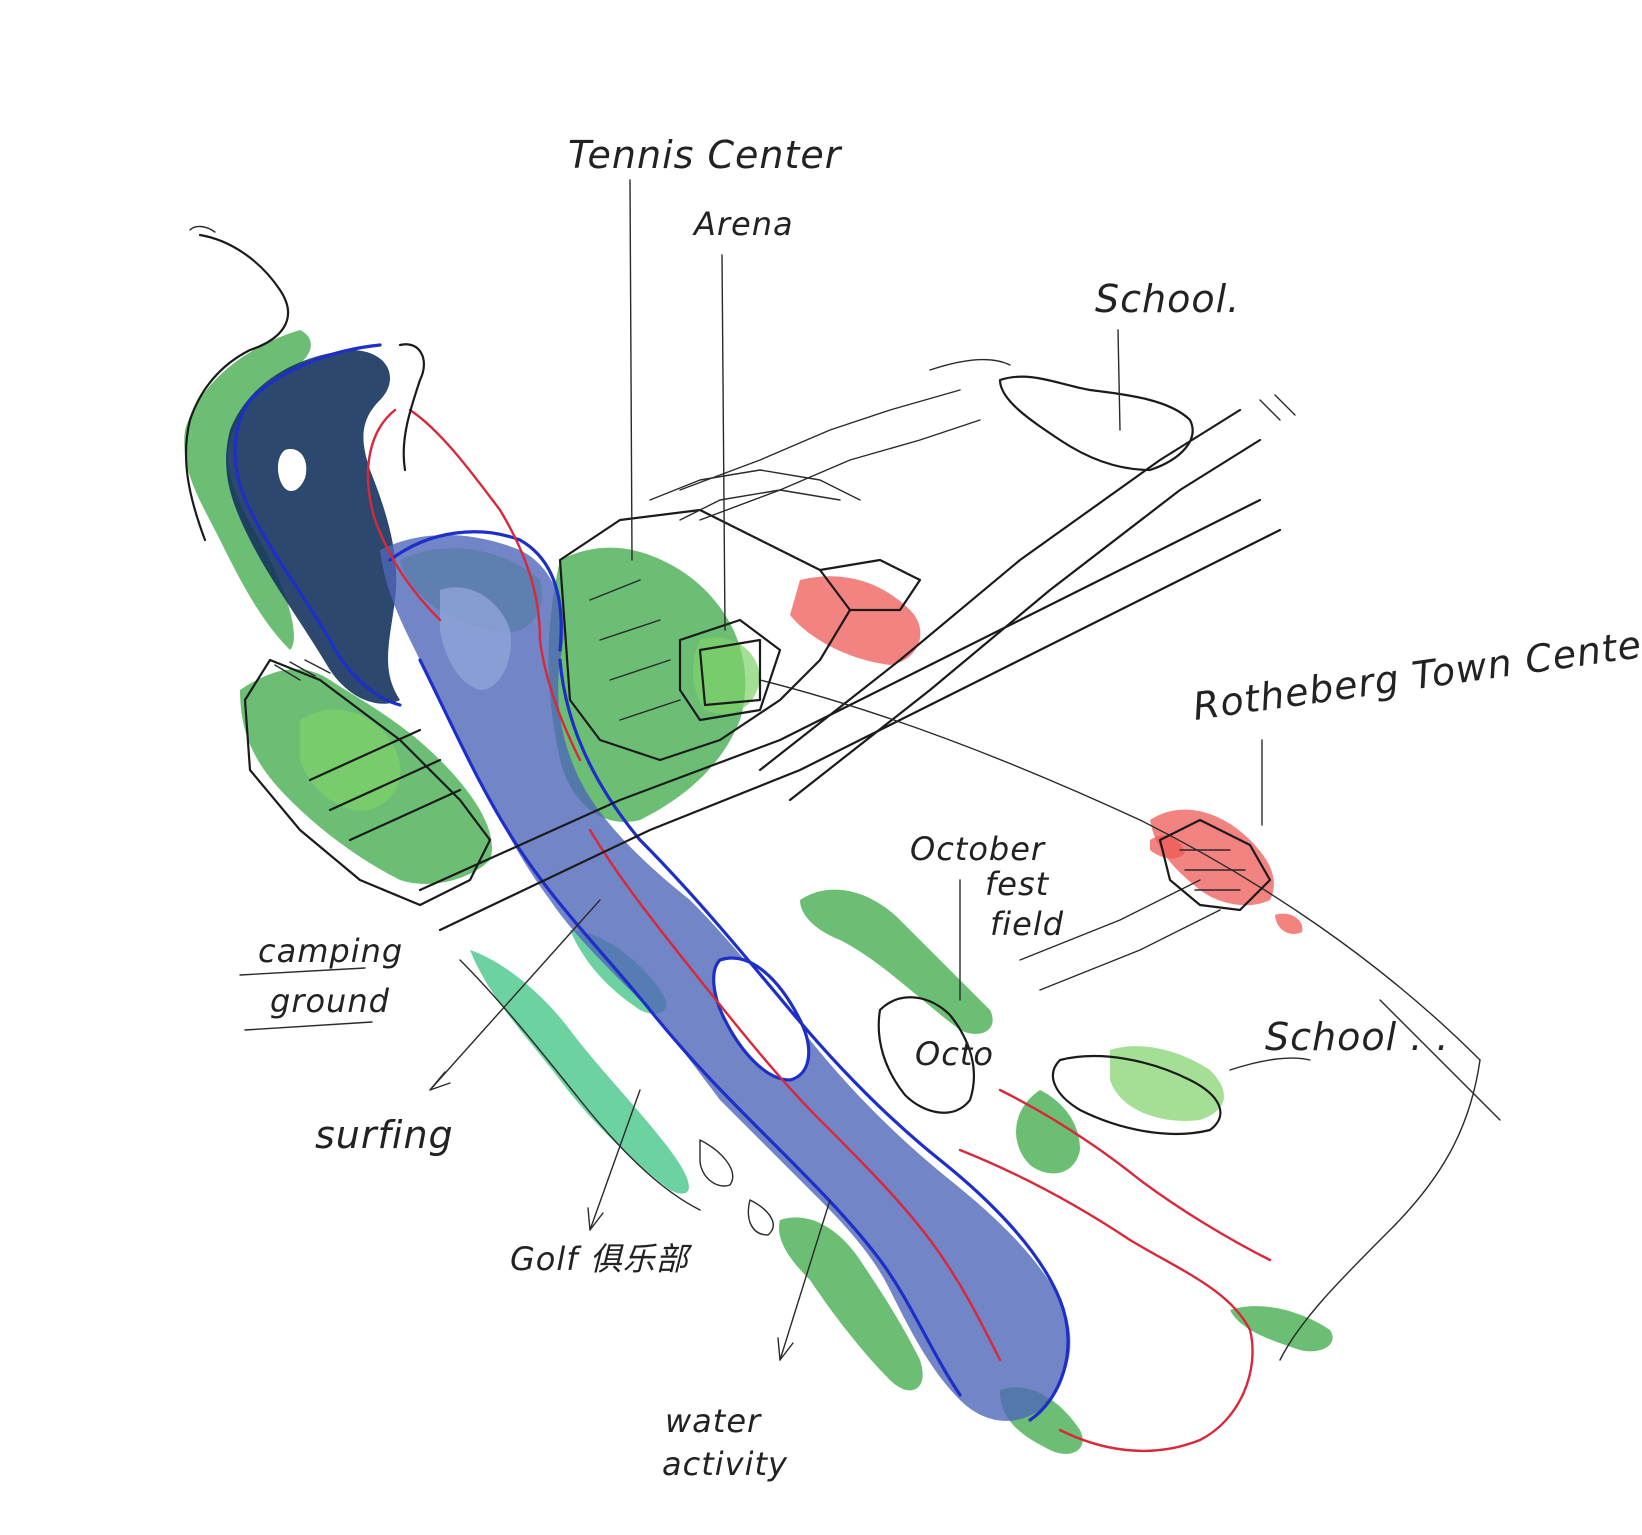 This screenshot has width=1642, height=1535. What do you see at coordinates (1027, 924) in the screenshot?
I see `label-october-fest-field-line3: field` at bounding box center [1027, 924].